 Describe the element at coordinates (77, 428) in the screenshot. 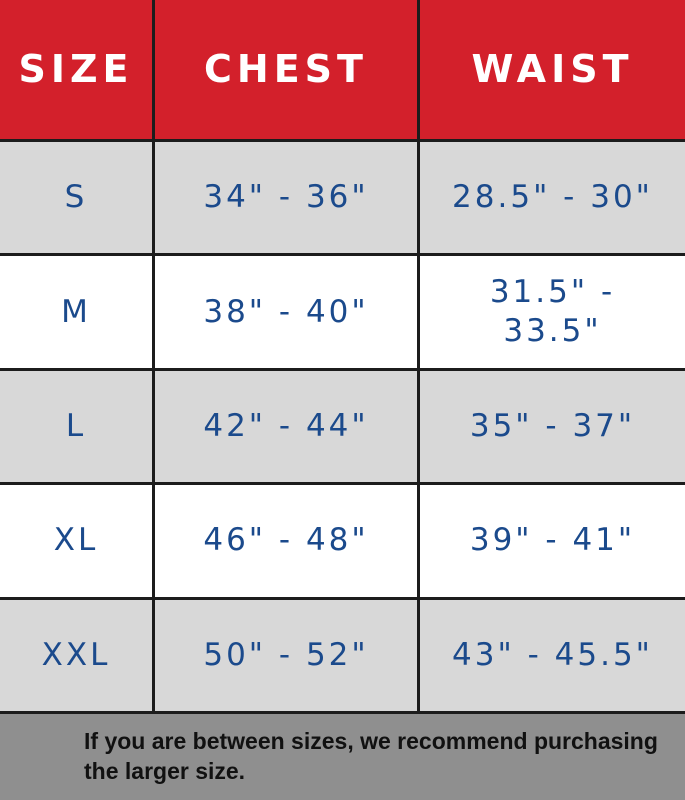

I see `size-cell: L` at that location.